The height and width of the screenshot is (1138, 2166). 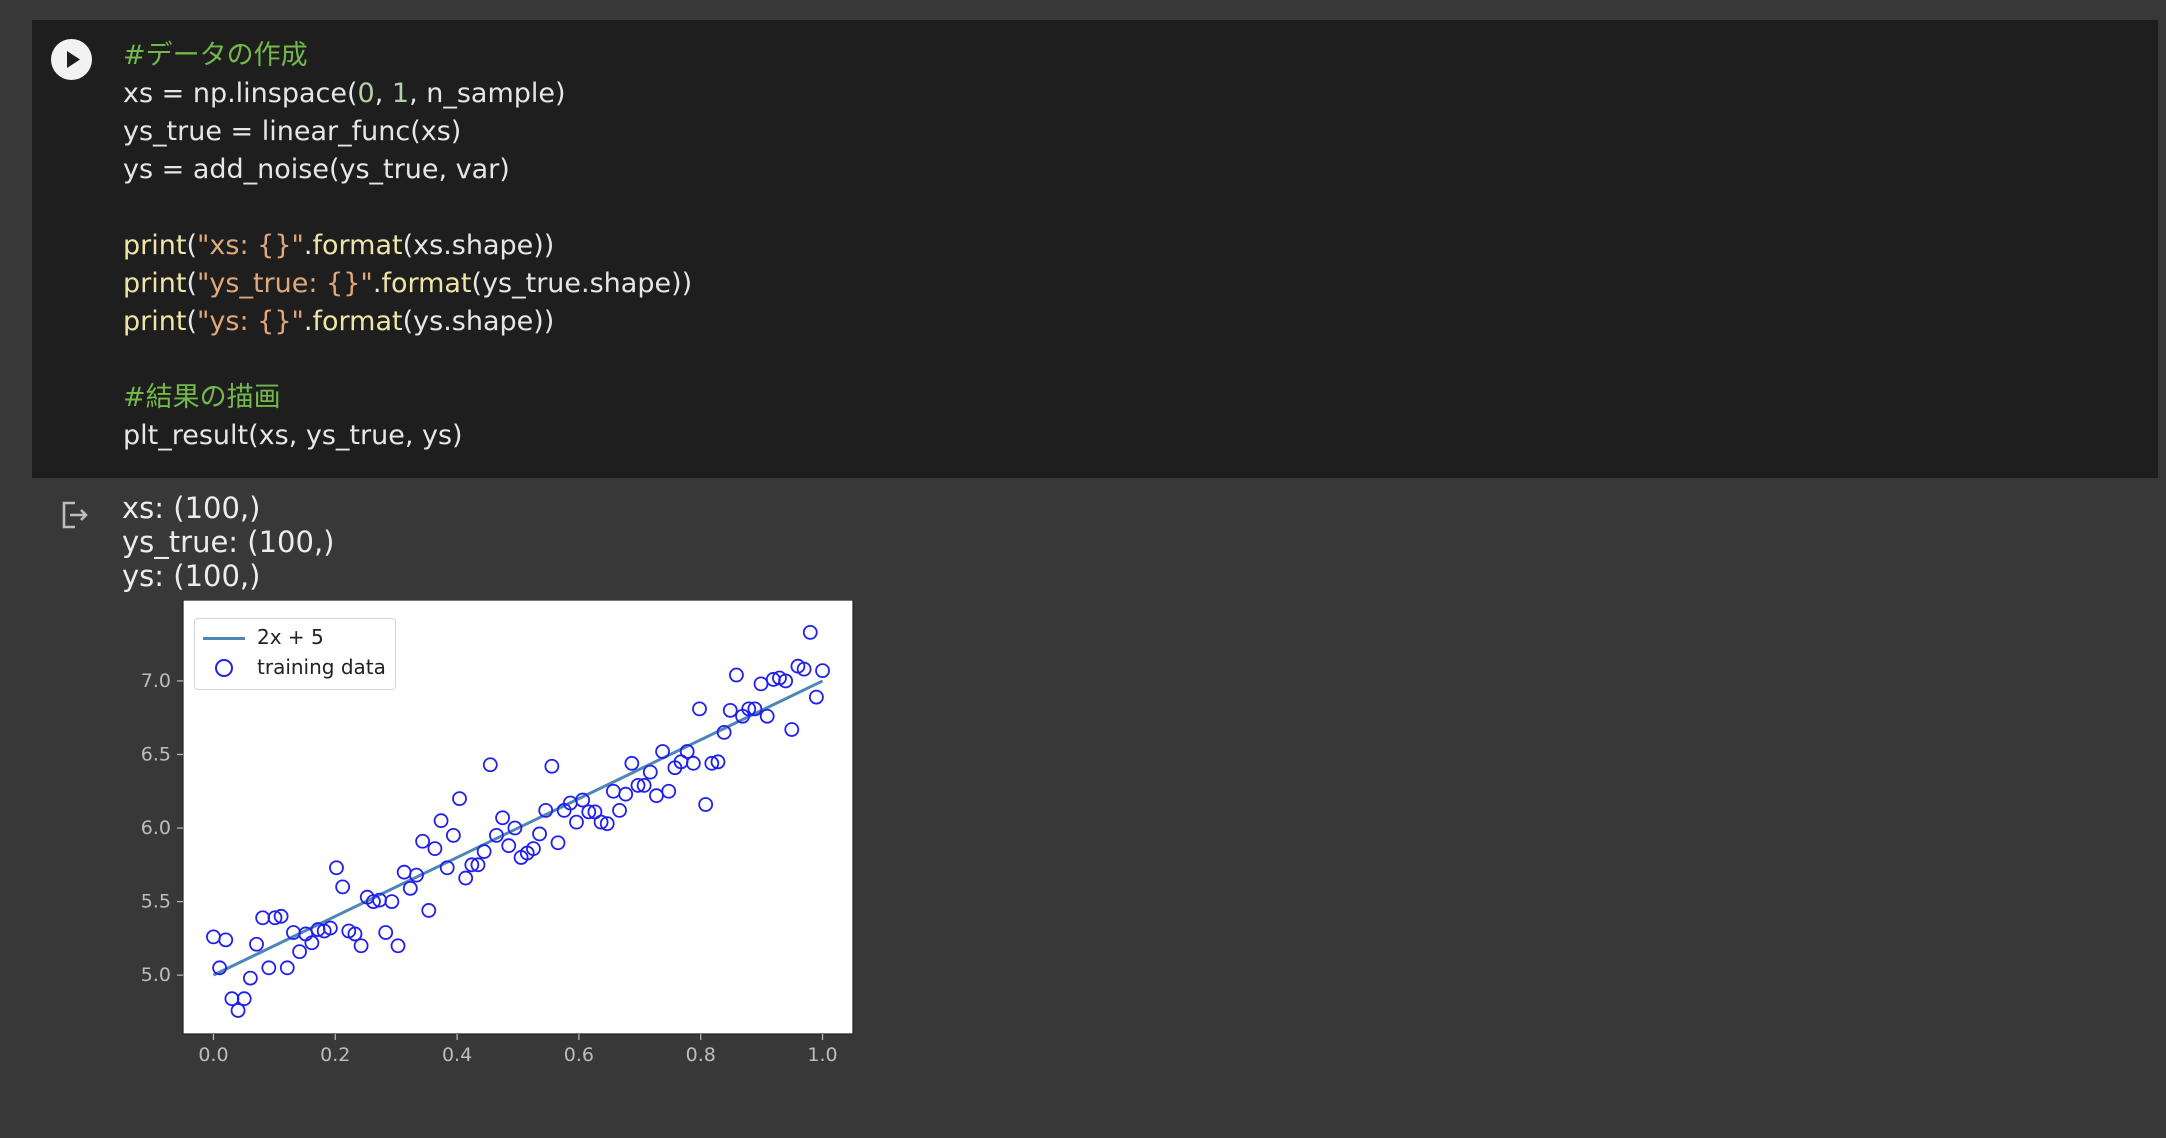 What do you see at coordinates (285, 283) in the screenshot?
I see `code-token: "ys_true: {}"` at bounding box center [285, 283].